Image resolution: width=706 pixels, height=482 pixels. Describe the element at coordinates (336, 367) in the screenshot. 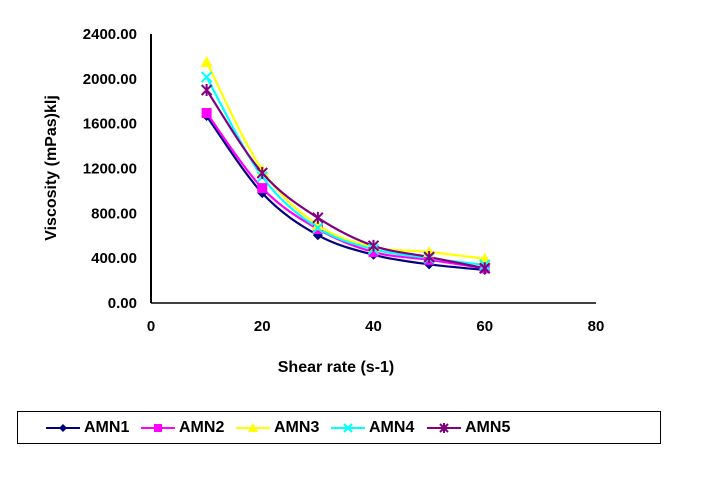

I see `x-axis-title: Shear rate (s-1)` at that location.